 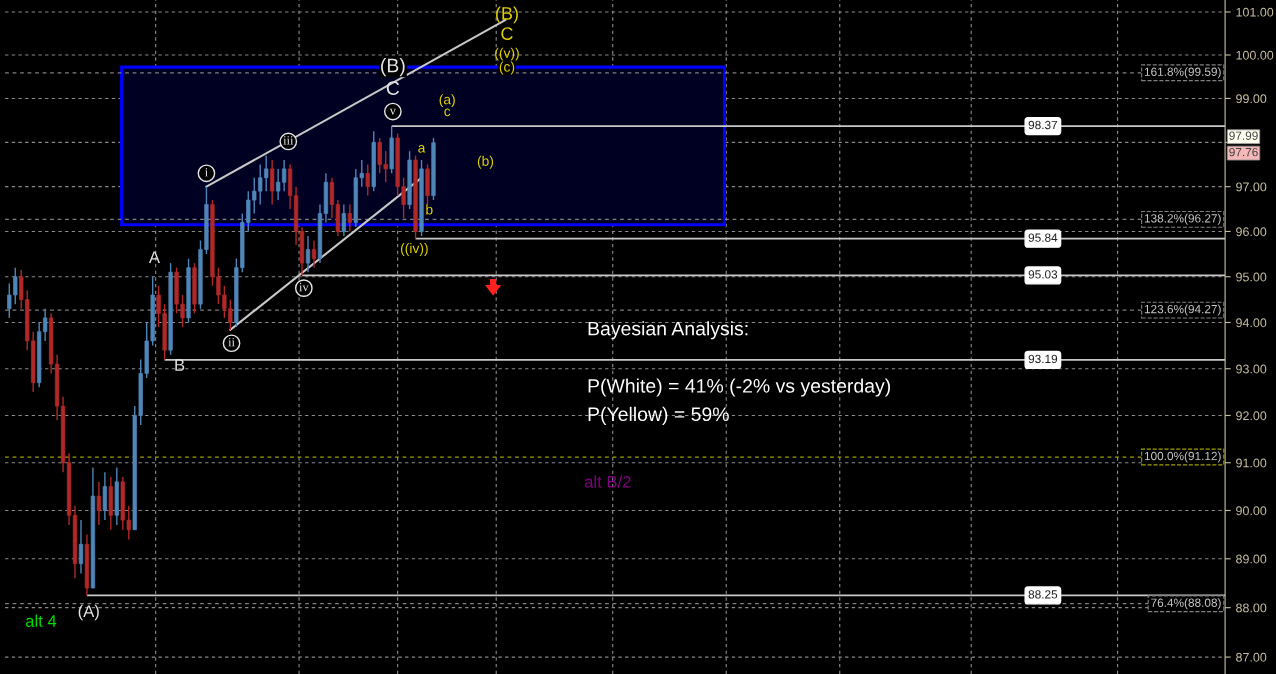 What do you see at coordinates (206, 172) in the screenshot?
I see `annotation: i` at bounding box center [206, 172].